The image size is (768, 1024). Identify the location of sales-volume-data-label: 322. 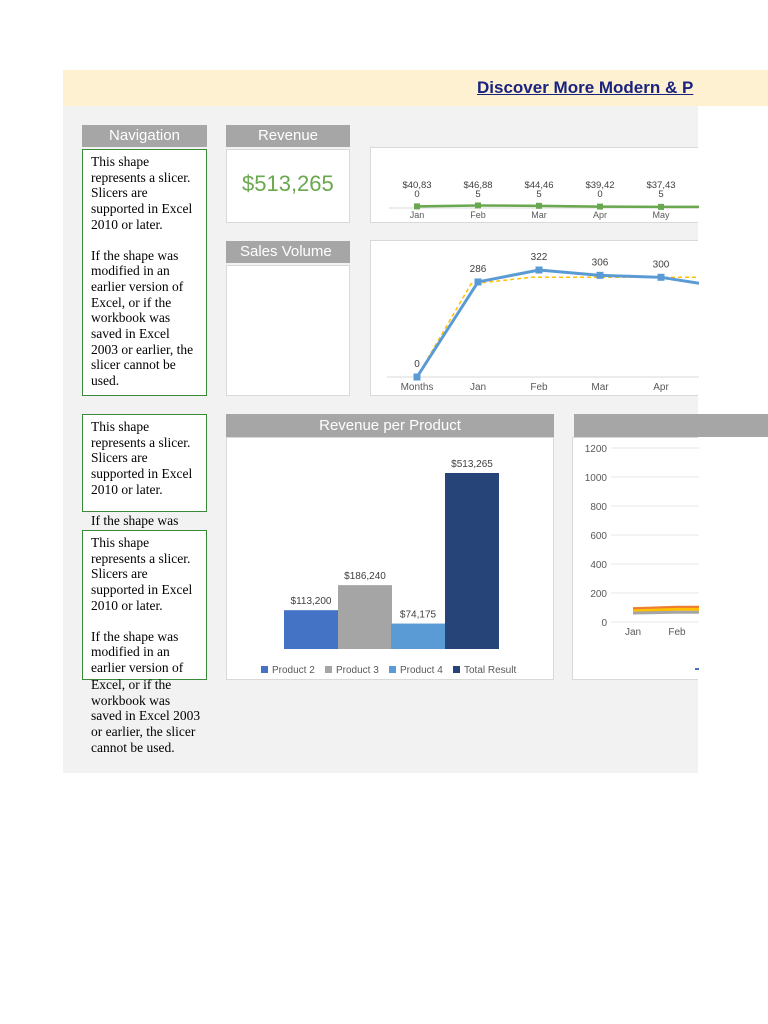
(539, 257).